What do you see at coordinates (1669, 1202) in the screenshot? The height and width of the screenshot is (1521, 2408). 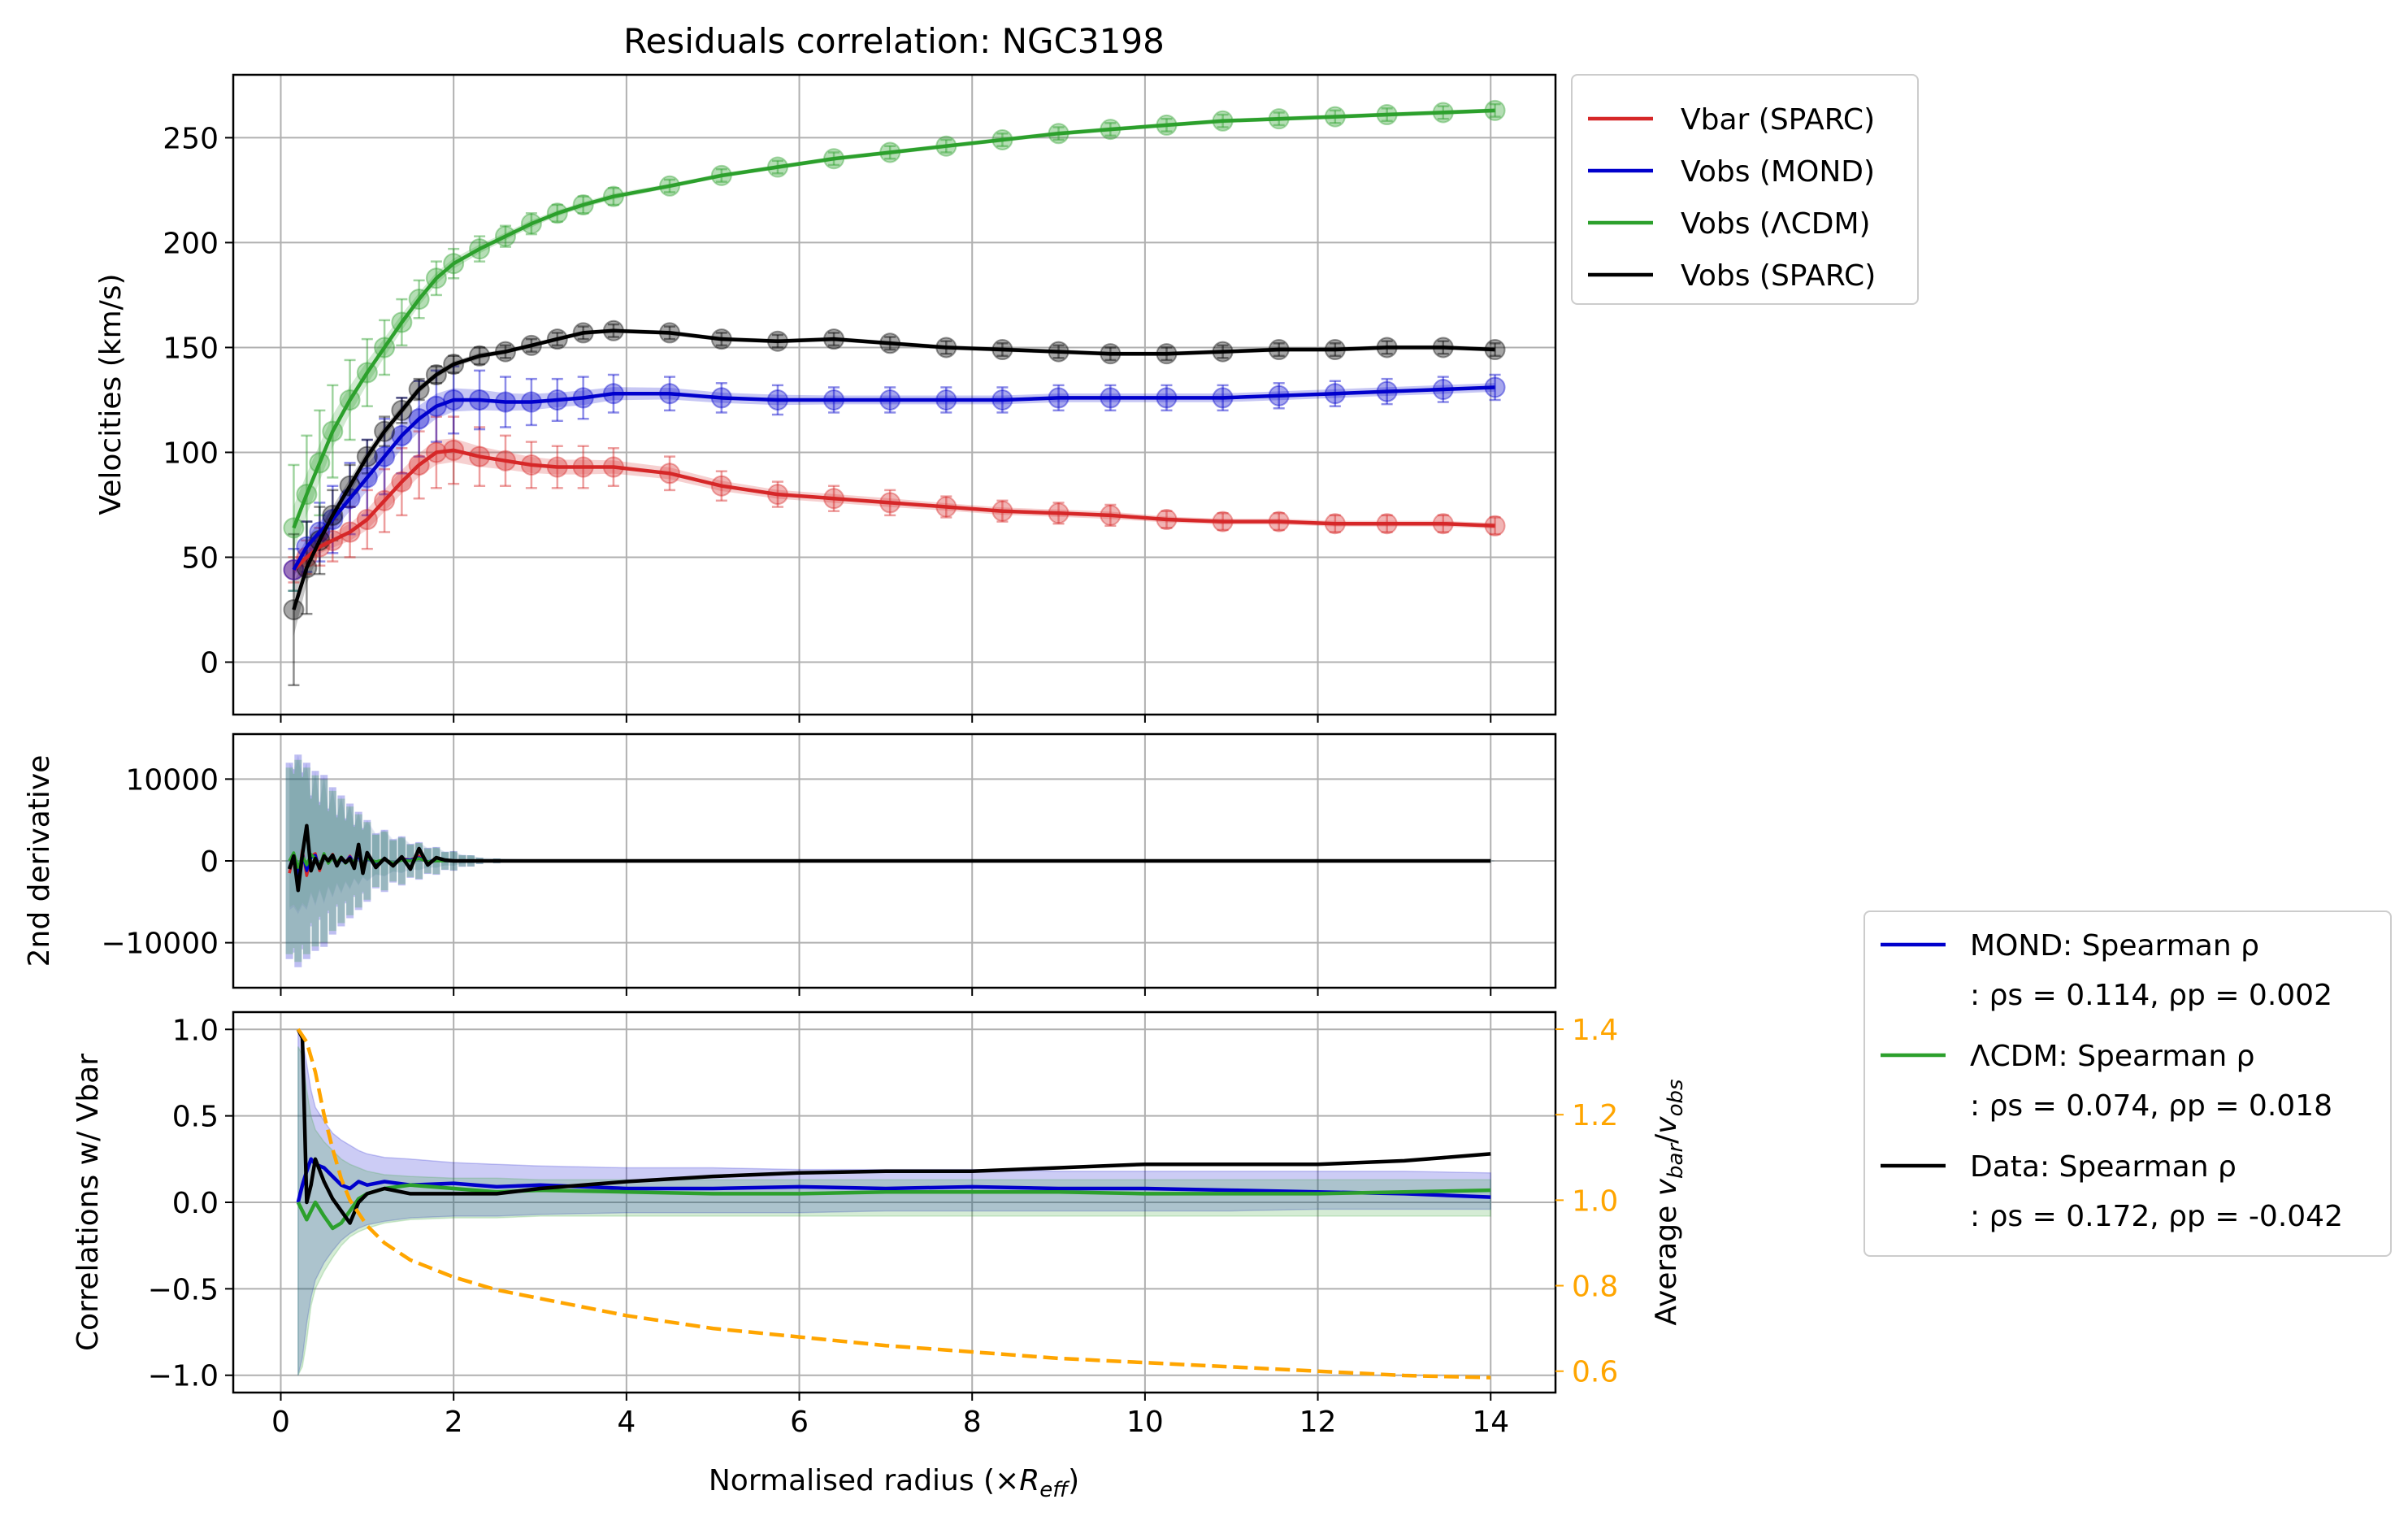 I see `ratio-y-axis-label: Average vbar/vobs` at bounding box center [1669, 1202].